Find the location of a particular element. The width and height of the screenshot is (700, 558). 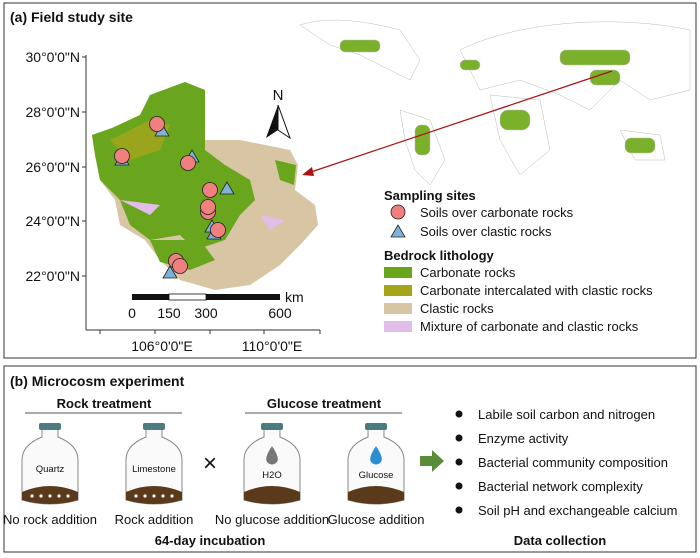

jar-caption: Glucose addition is located at coordinates (376, 519).